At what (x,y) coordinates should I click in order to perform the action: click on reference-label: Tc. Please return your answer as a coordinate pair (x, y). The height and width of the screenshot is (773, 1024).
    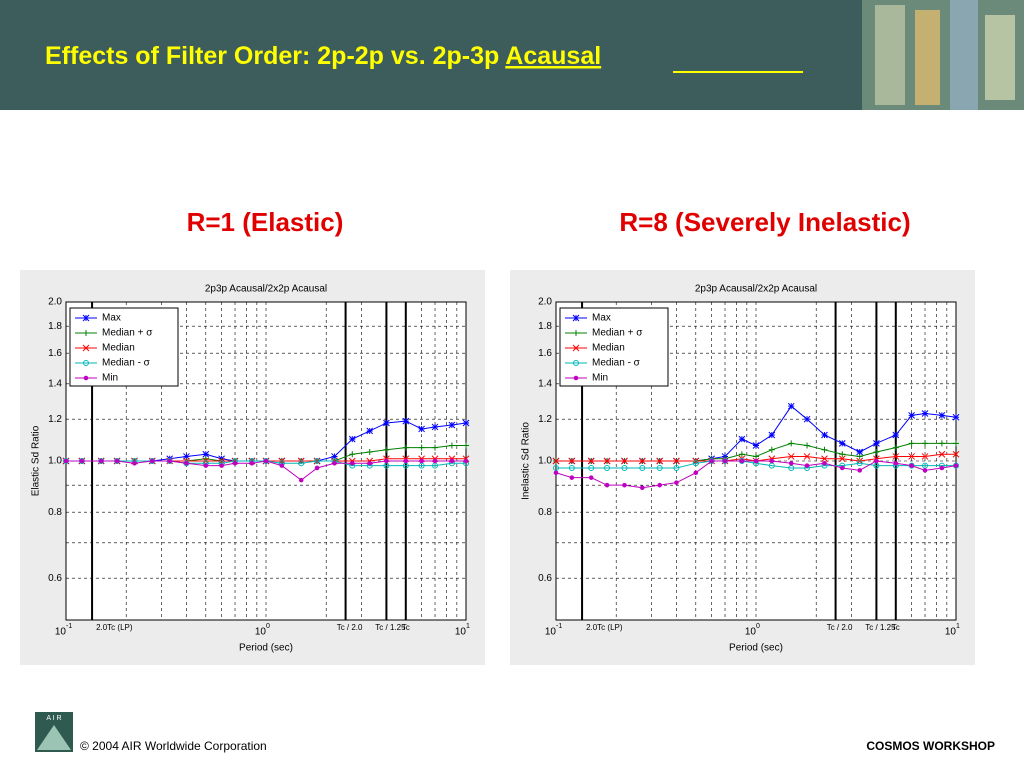
    Looking at the image, I should click on (406, 627).